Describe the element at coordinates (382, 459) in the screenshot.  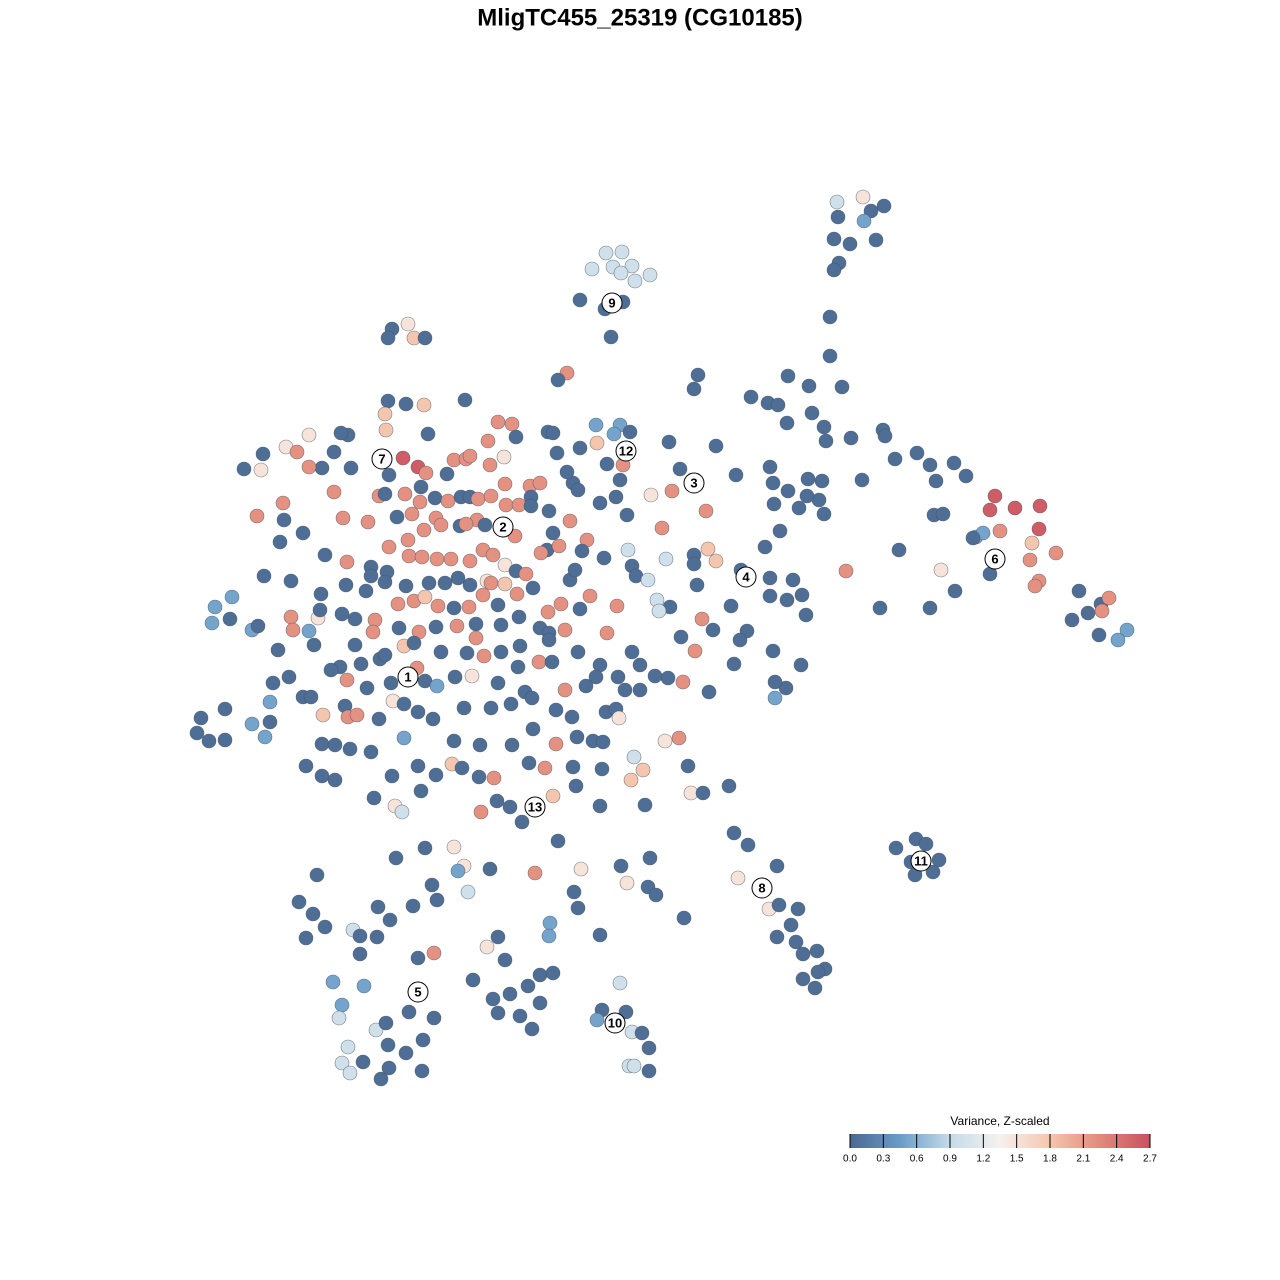
I see `cluster-badge` at that location.